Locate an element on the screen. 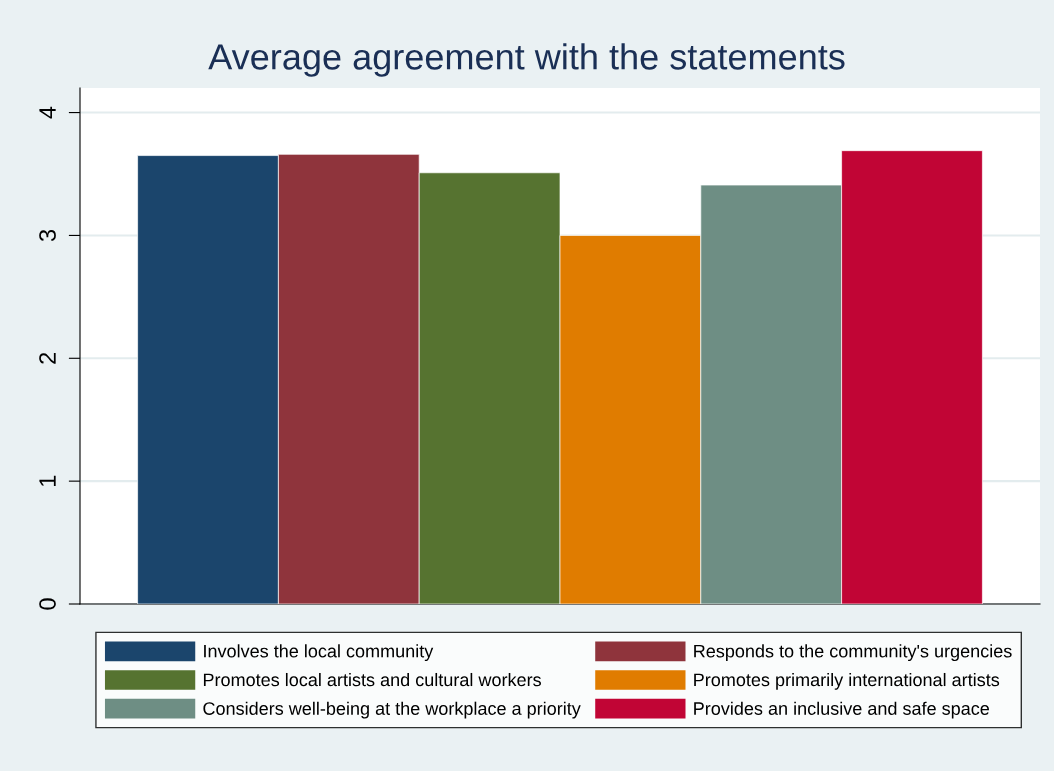  legend-label: Promotes local artists and cultural workers is located at coordinates (372, 679).